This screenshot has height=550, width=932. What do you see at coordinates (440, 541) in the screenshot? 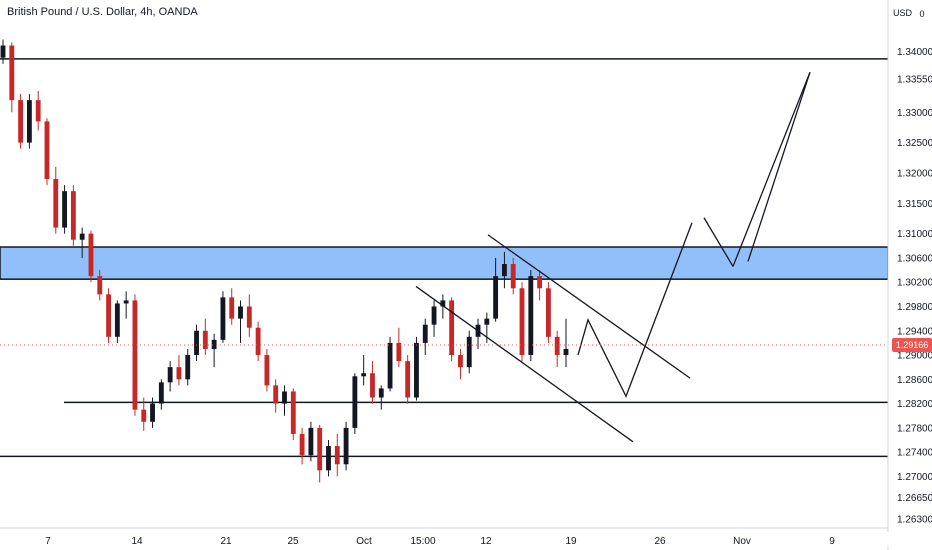
I see `x-tick-labels: 7 14 21 25 Oct 15:00 12 19 26 Nov 9` at bounding box center [440, 541].